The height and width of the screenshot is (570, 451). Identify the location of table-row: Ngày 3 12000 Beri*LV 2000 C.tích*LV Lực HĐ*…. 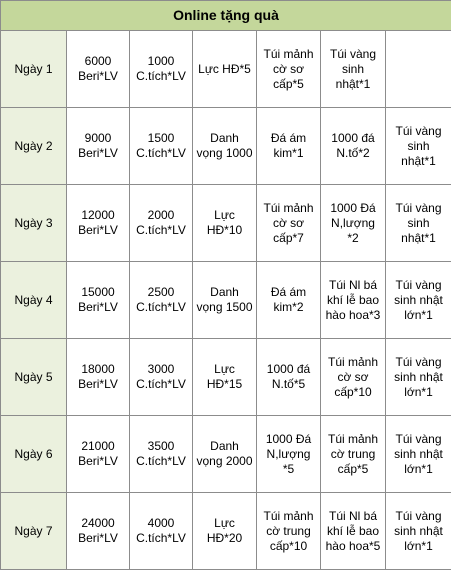
(225, 223).